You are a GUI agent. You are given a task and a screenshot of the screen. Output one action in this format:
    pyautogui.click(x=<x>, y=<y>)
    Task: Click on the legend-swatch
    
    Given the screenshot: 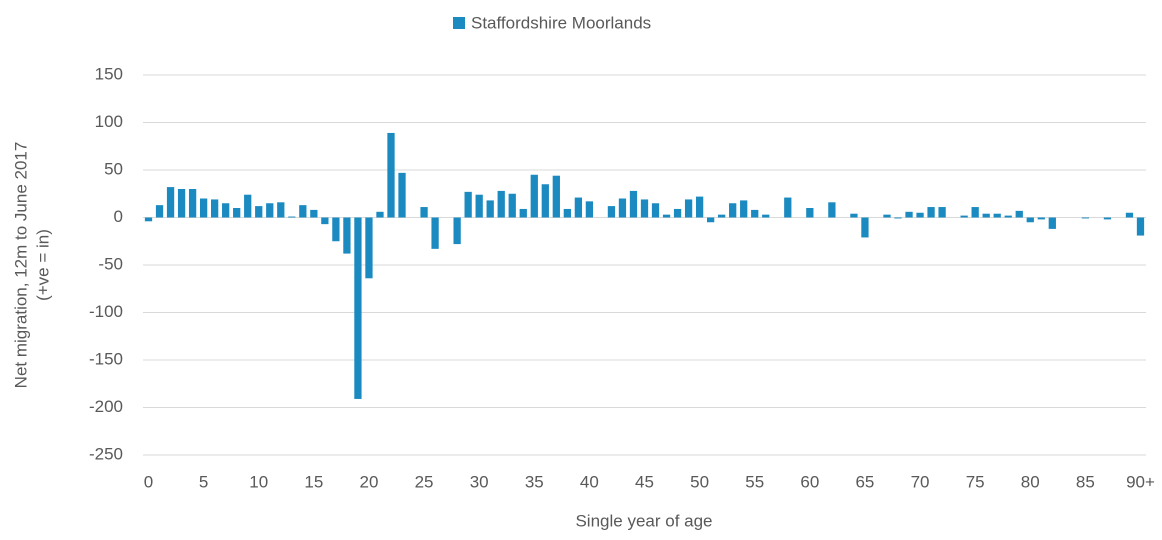 What is the action you would take?
    pyautogui.click(x=459, y=23)
    